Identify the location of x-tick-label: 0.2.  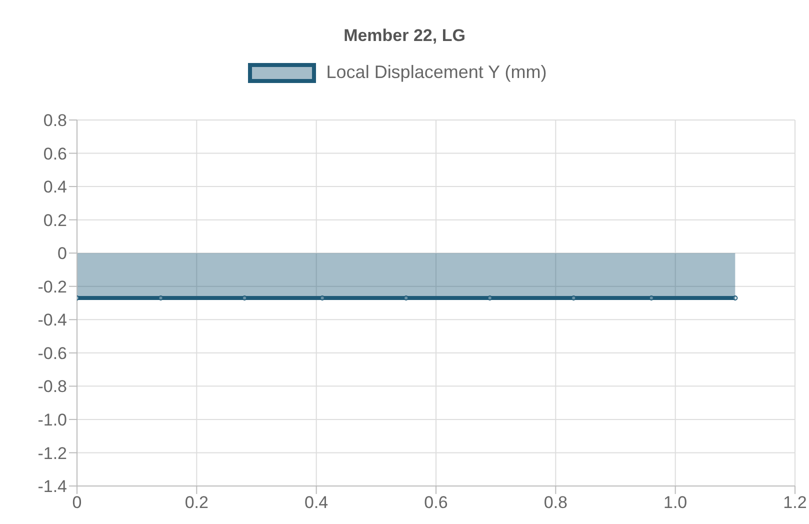
(196, 502).